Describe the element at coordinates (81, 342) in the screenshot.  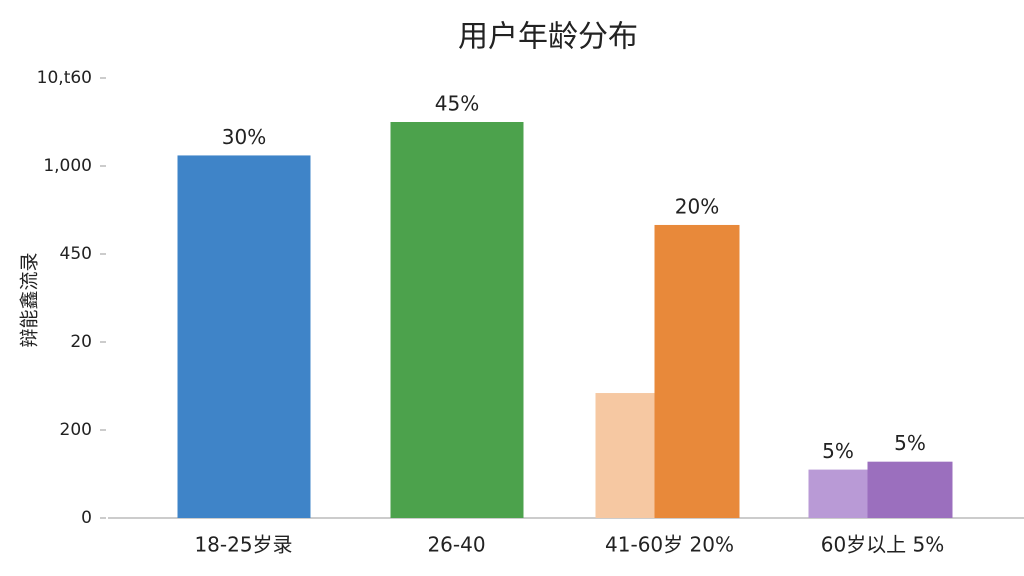
I see `y-tick-label: 20` at that location.